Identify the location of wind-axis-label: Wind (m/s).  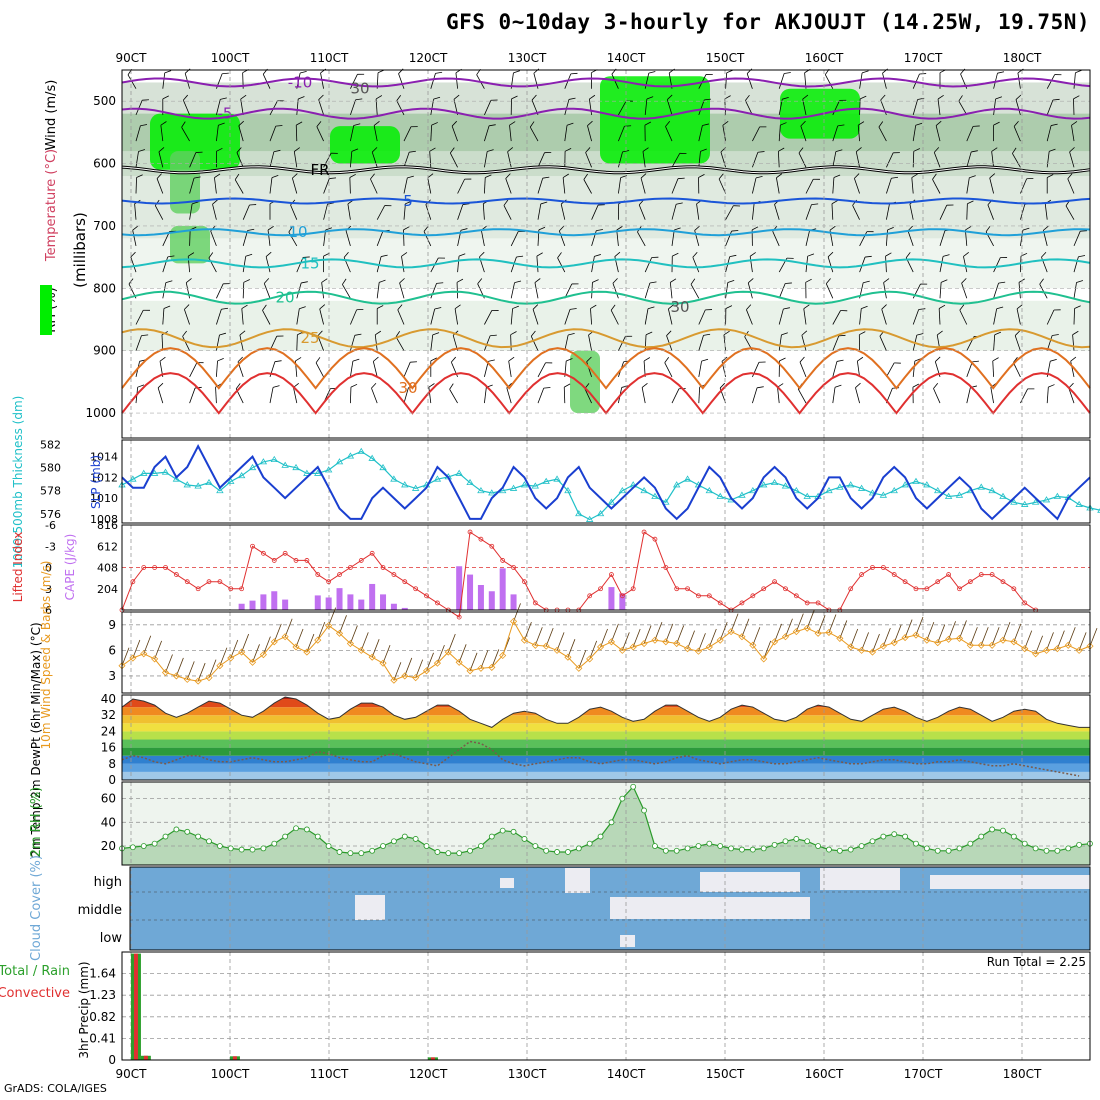
(51, 115).